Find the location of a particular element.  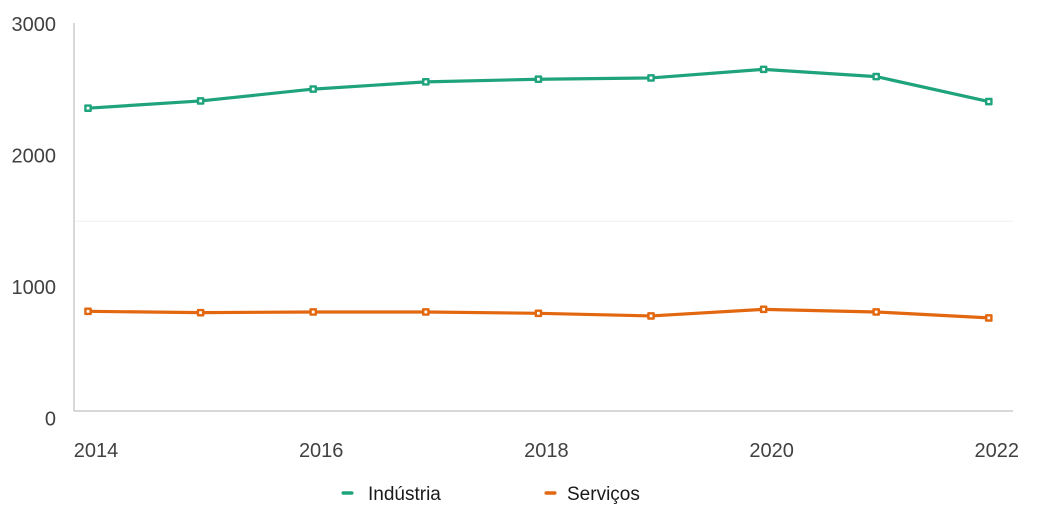

legend-item-serviços: Serviços is located at coordinates (592, 494).